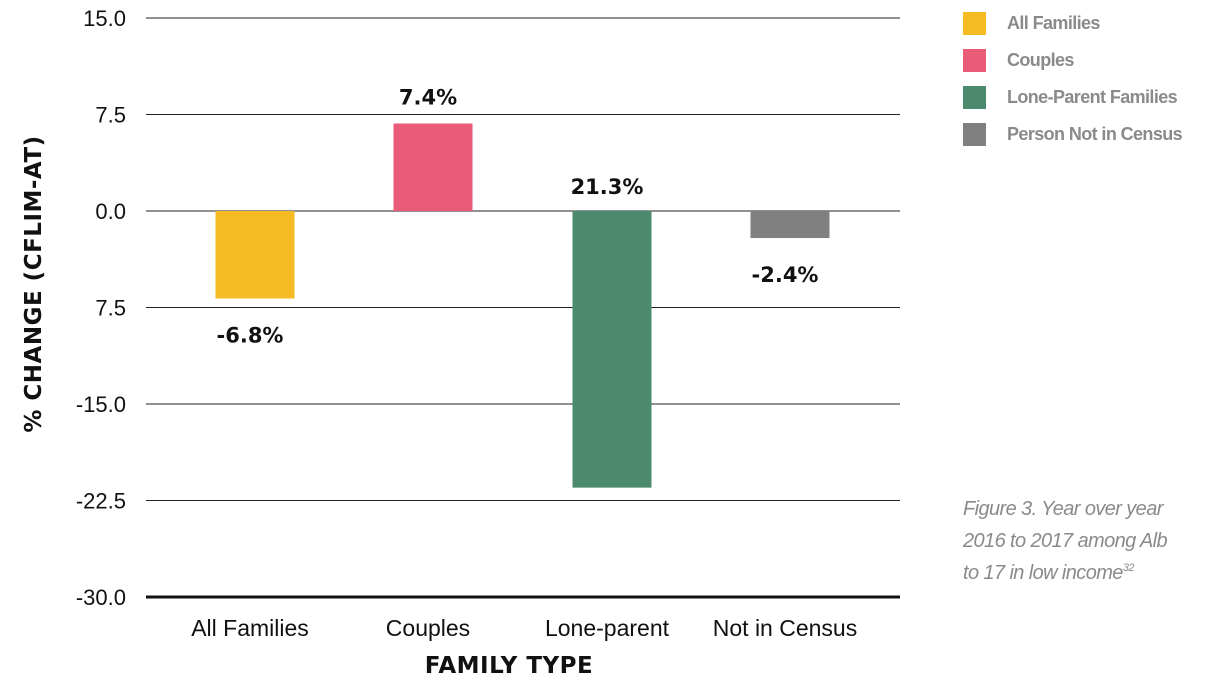 The height and width of the screenshot is (687, 1218). I want to click on y-tick-label: 0.0, so click(110, 211).